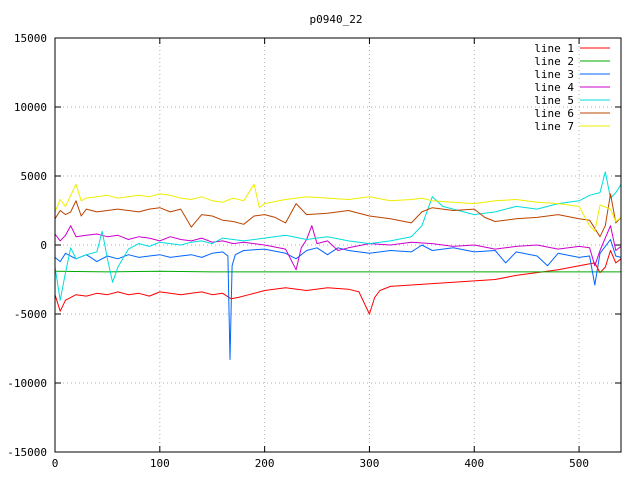 The width and height of the screenshot is (640, 484). I want to click on legend-label-1: line 1, so click(554, 48).